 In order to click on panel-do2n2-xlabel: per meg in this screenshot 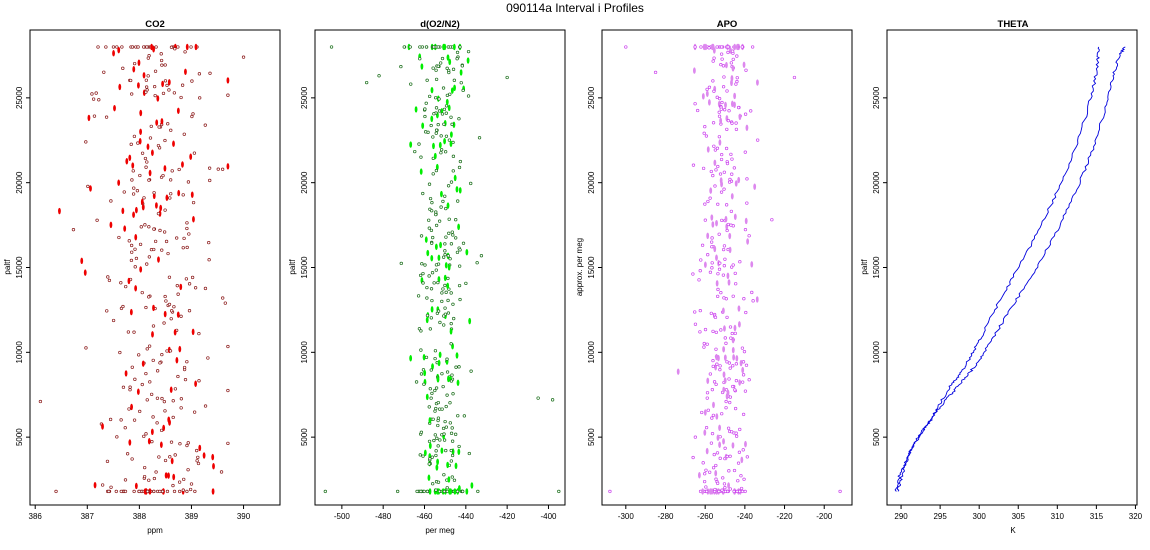, I will do `click(439, 530)`.